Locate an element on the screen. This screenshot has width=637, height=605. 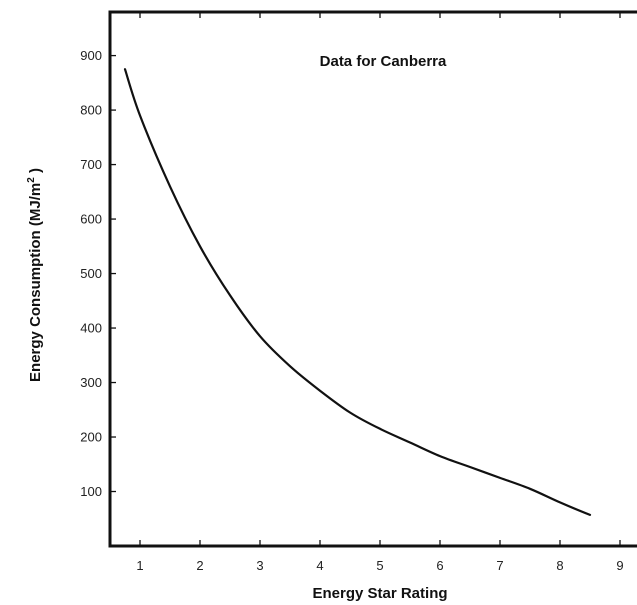
y-axis-title-superscript: 2 is located at coordinates (31, 180).